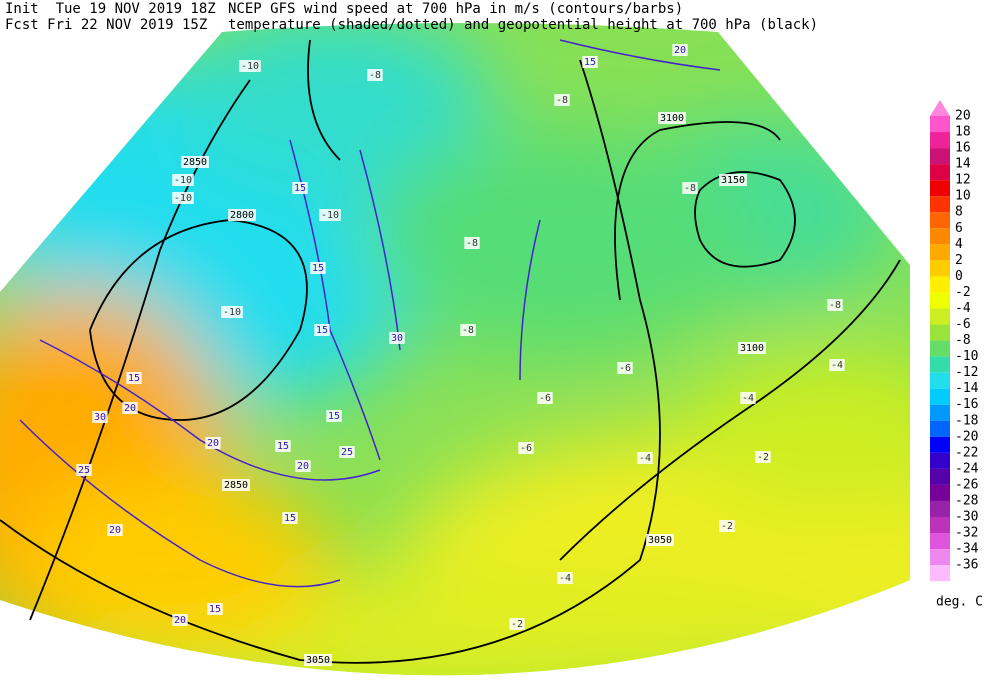 Image resolution: width=1000 pixels, height=680 pixels. What do you see at coordinates (967, 468) in the screenshot?
I see `colorbar-label: -24` at bounding box center [967, 468].